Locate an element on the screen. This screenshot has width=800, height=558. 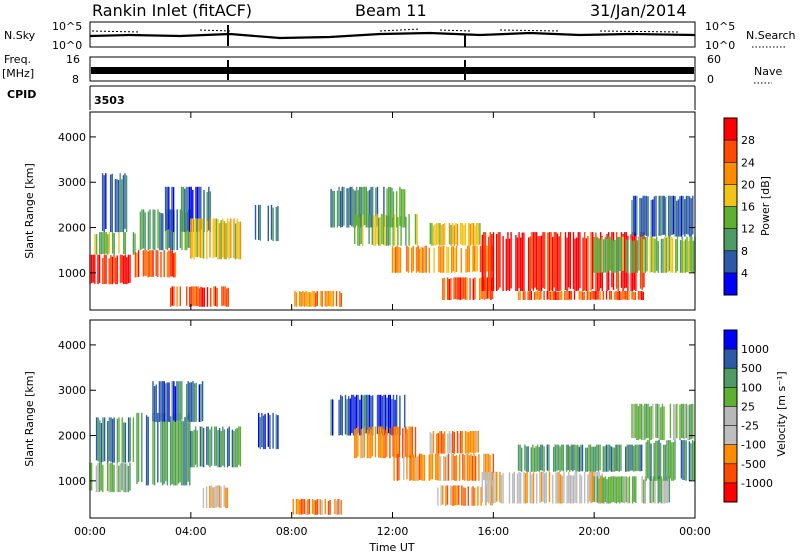
x-tick-label: 04:00 is located at coordinates (191, 531).